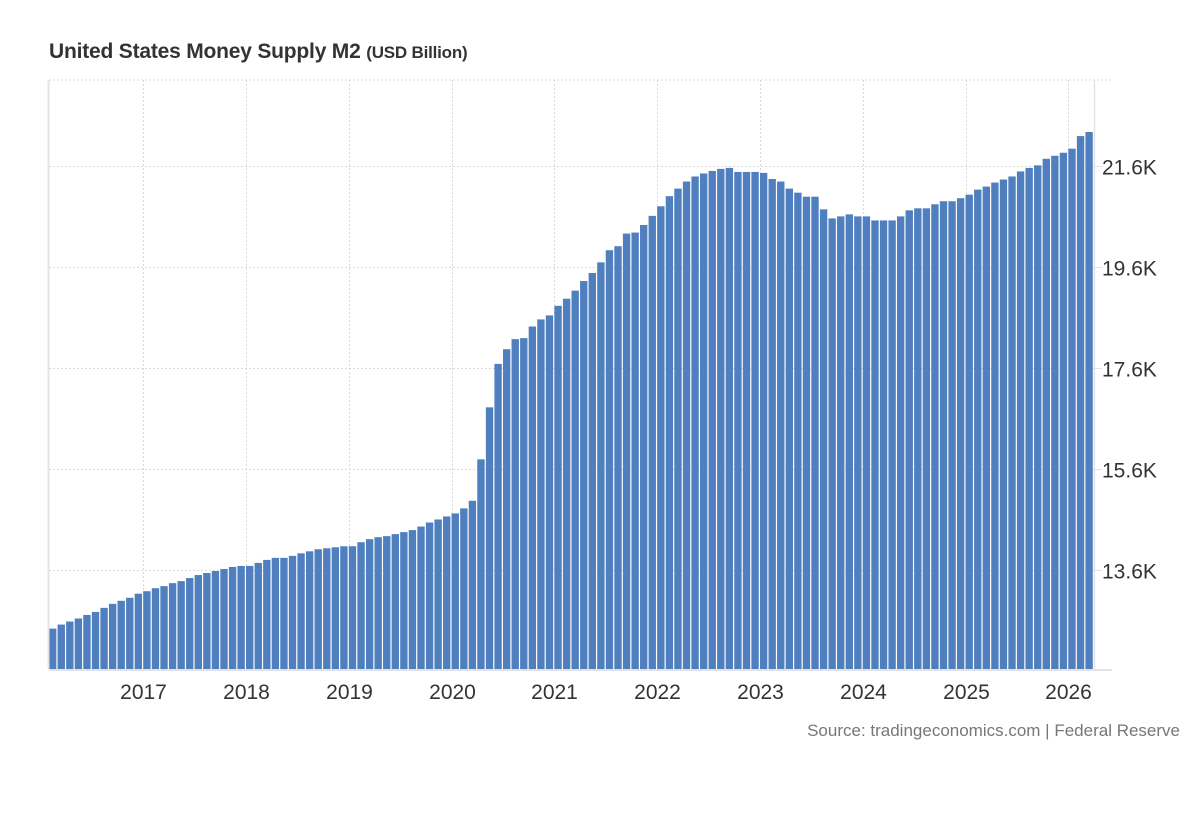 This screenshot has height=820, width=1200. I want to click on chart-unit: (USD Billion), so click(417, 52).